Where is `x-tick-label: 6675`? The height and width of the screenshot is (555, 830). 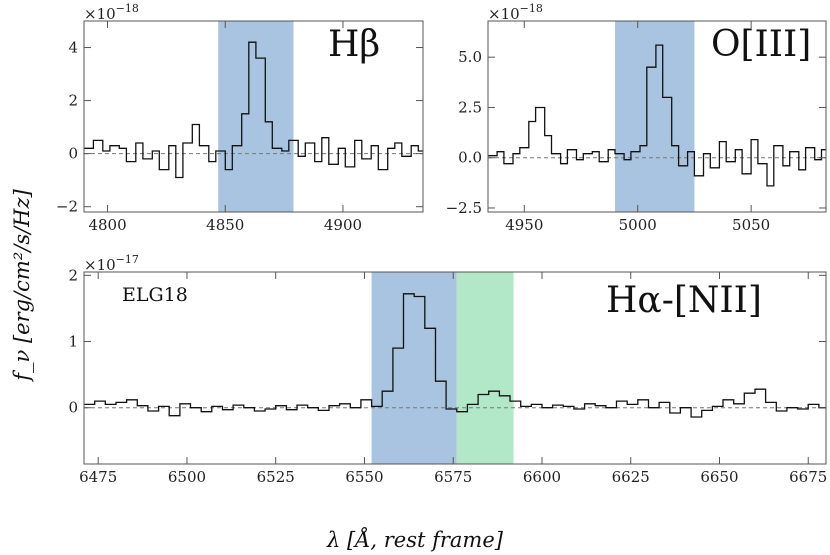 x-tick-label: 6675 is located at coordinates (808, 477).